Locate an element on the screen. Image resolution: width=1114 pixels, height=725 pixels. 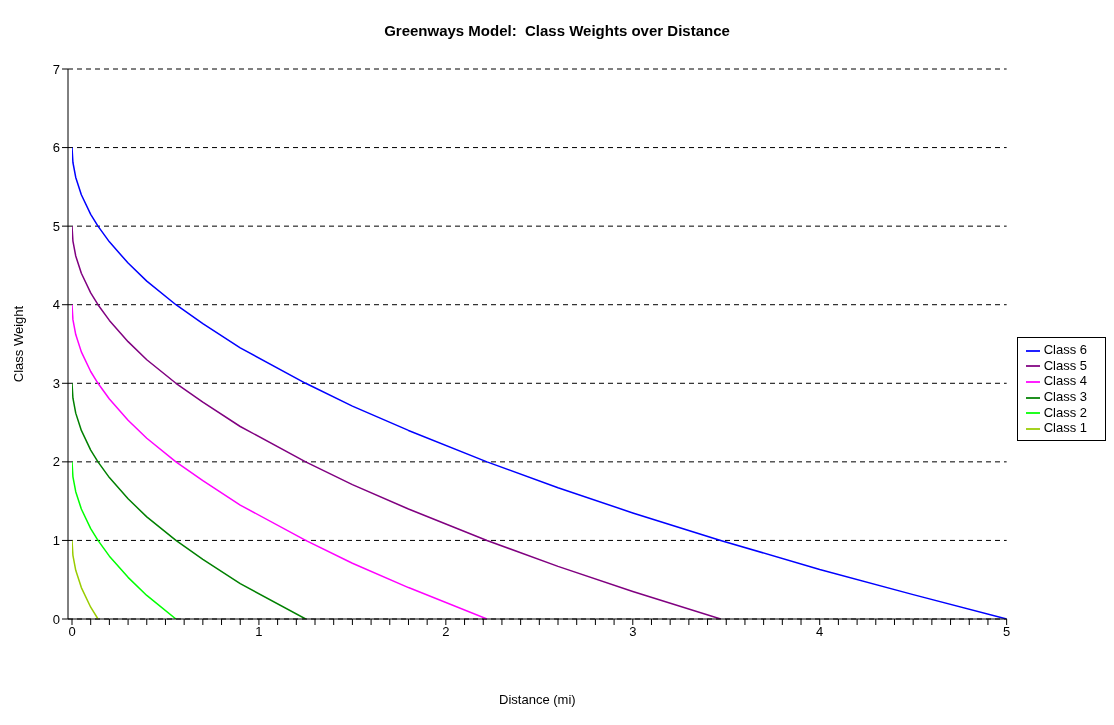
y-tick-label: 2 is located at coordinates (56, 462).